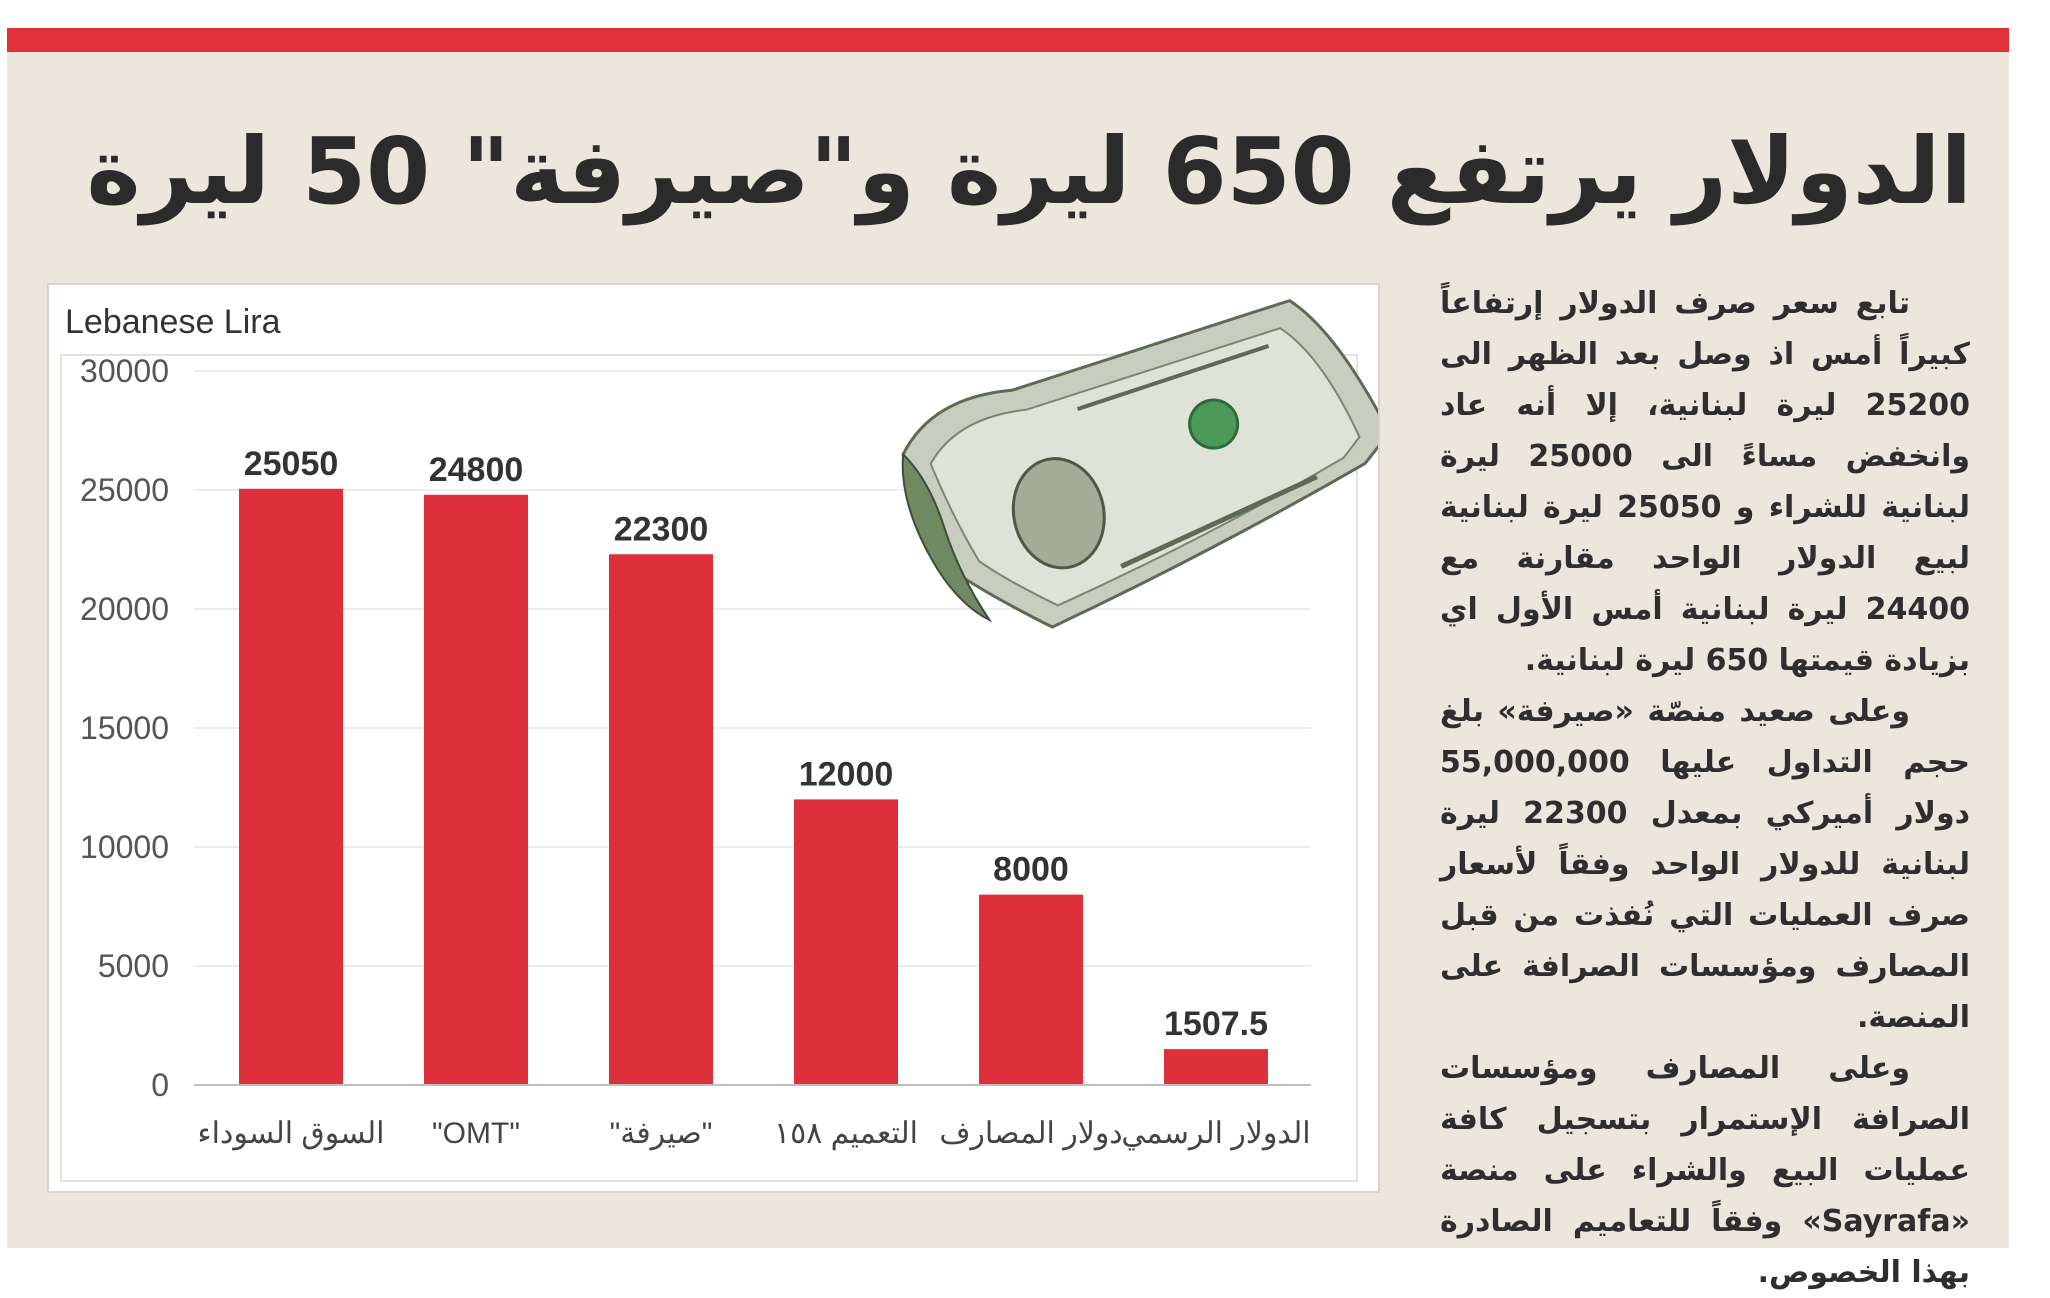 The width and height of the screenshot is (2050, 1298). I want to click on treasury-seal, so click(1214, 424).